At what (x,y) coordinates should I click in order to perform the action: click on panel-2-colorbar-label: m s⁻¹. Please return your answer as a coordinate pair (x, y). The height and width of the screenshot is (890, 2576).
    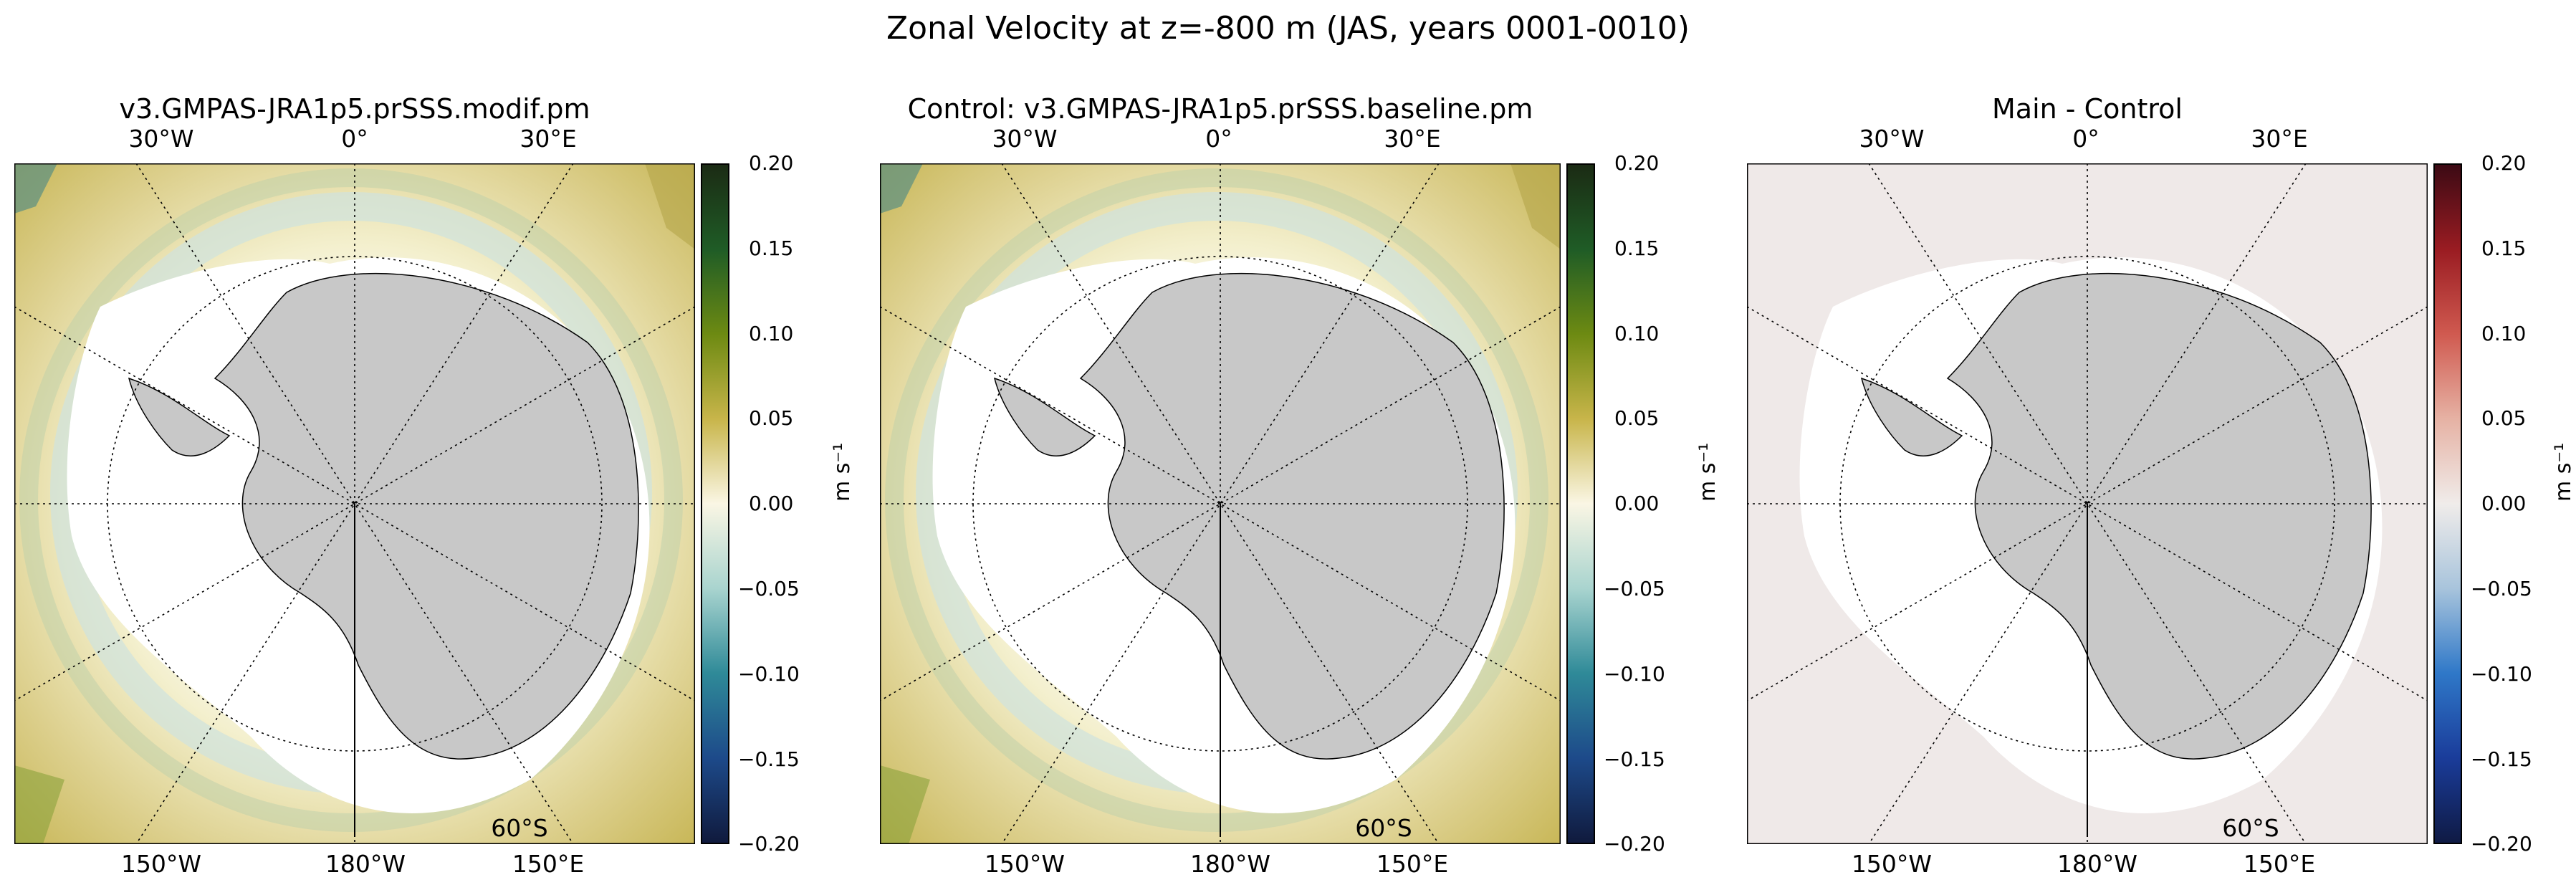
    Looking at the image, I should click on (1708, 472).